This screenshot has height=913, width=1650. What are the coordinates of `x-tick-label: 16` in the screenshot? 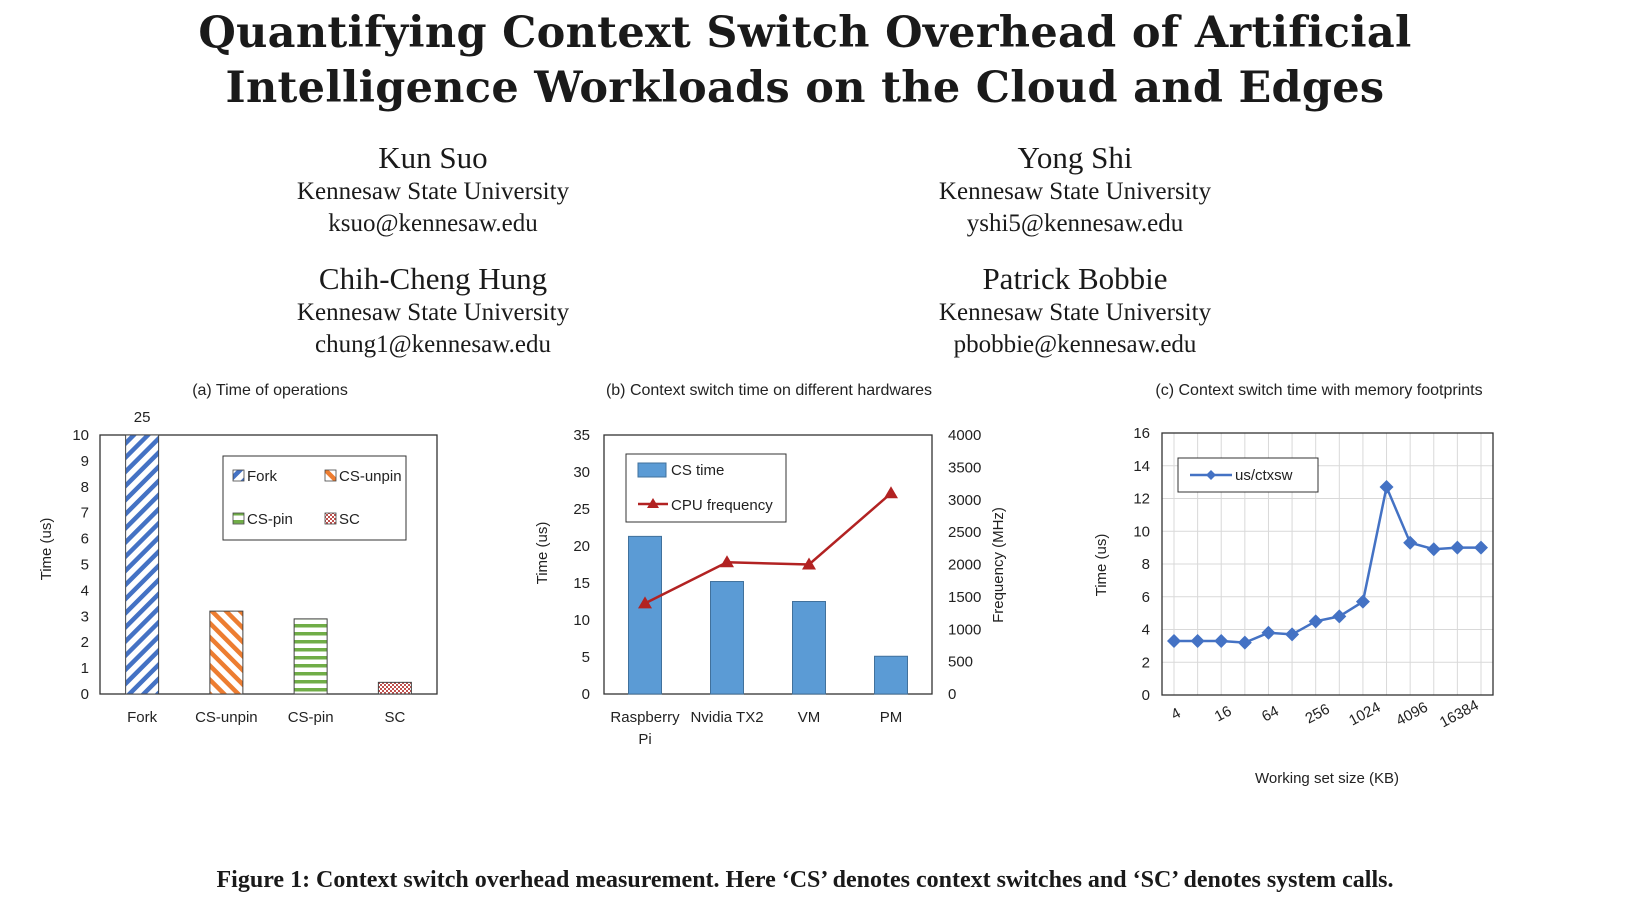 It's located at (1223, 714).